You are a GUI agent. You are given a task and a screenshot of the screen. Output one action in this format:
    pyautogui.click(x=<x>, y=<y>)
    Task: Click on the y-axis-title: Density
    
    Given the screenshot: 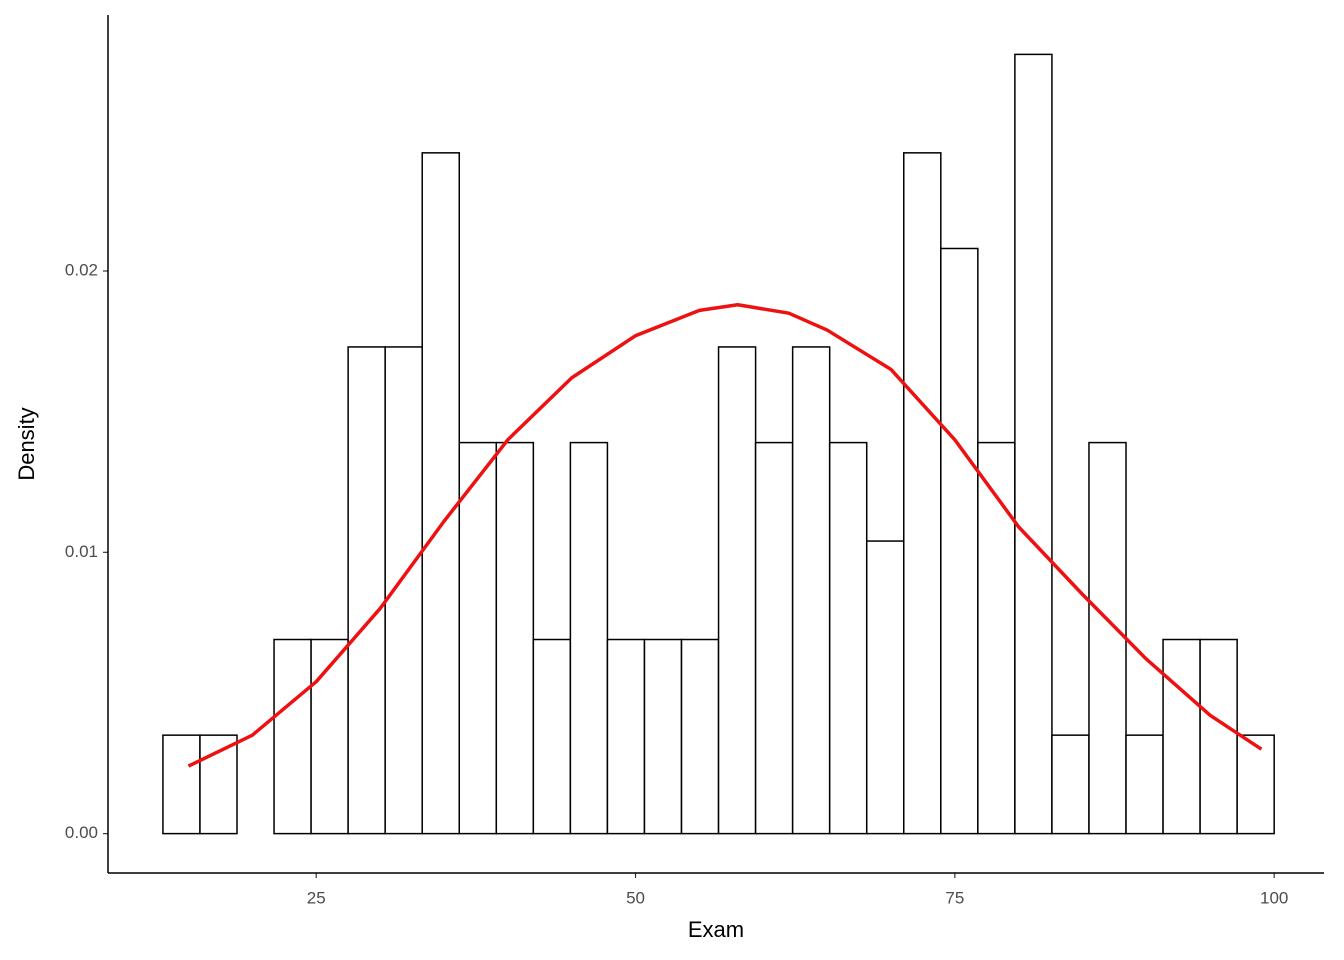 What is the action you would take?
    pyautogui.click(x=26, y=443)
    